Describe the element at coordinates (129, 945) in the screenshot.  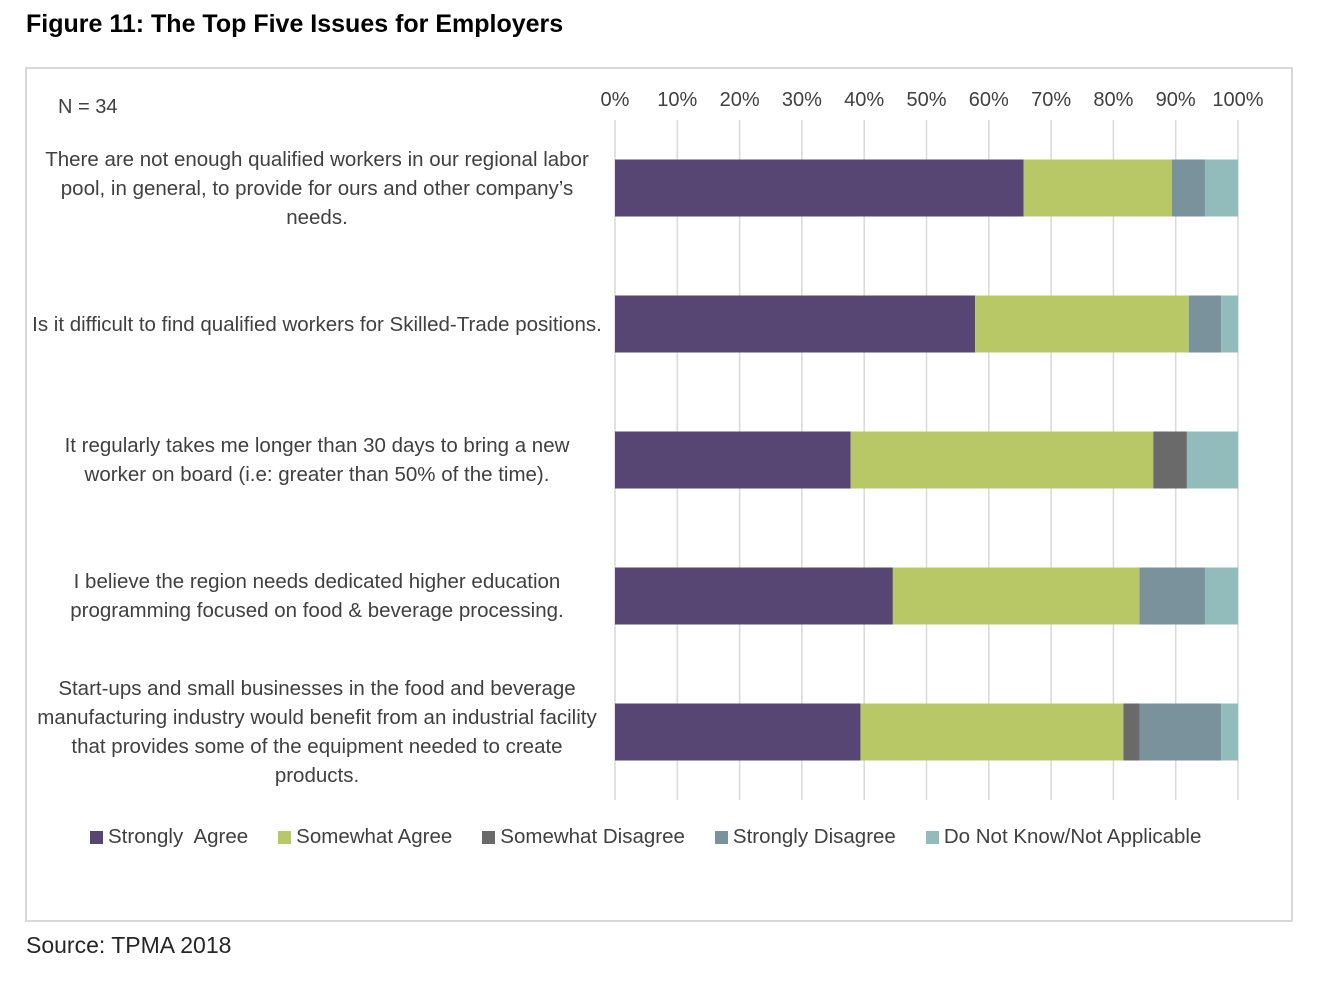
I see `source-note: Source: TPMA 2018` at that location.